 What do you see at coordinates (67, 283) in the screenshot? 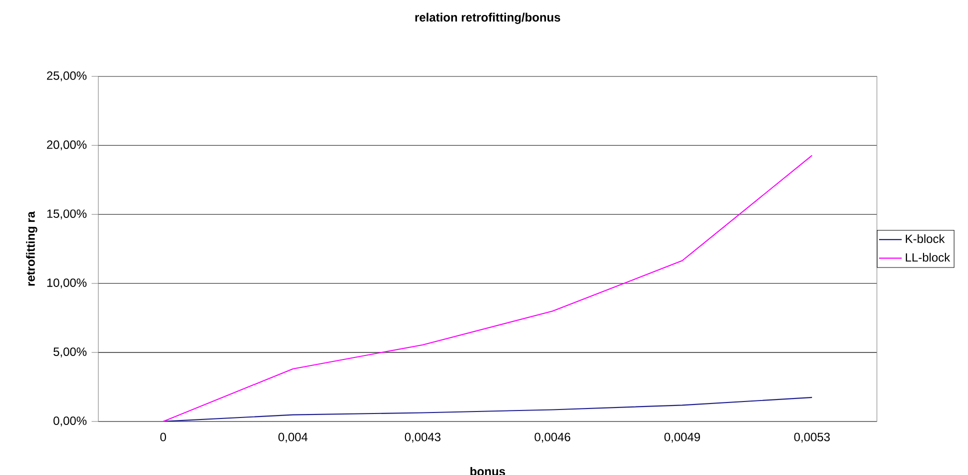
I see `y-tick-label: 10,00%` at bounding box center [67, 283].